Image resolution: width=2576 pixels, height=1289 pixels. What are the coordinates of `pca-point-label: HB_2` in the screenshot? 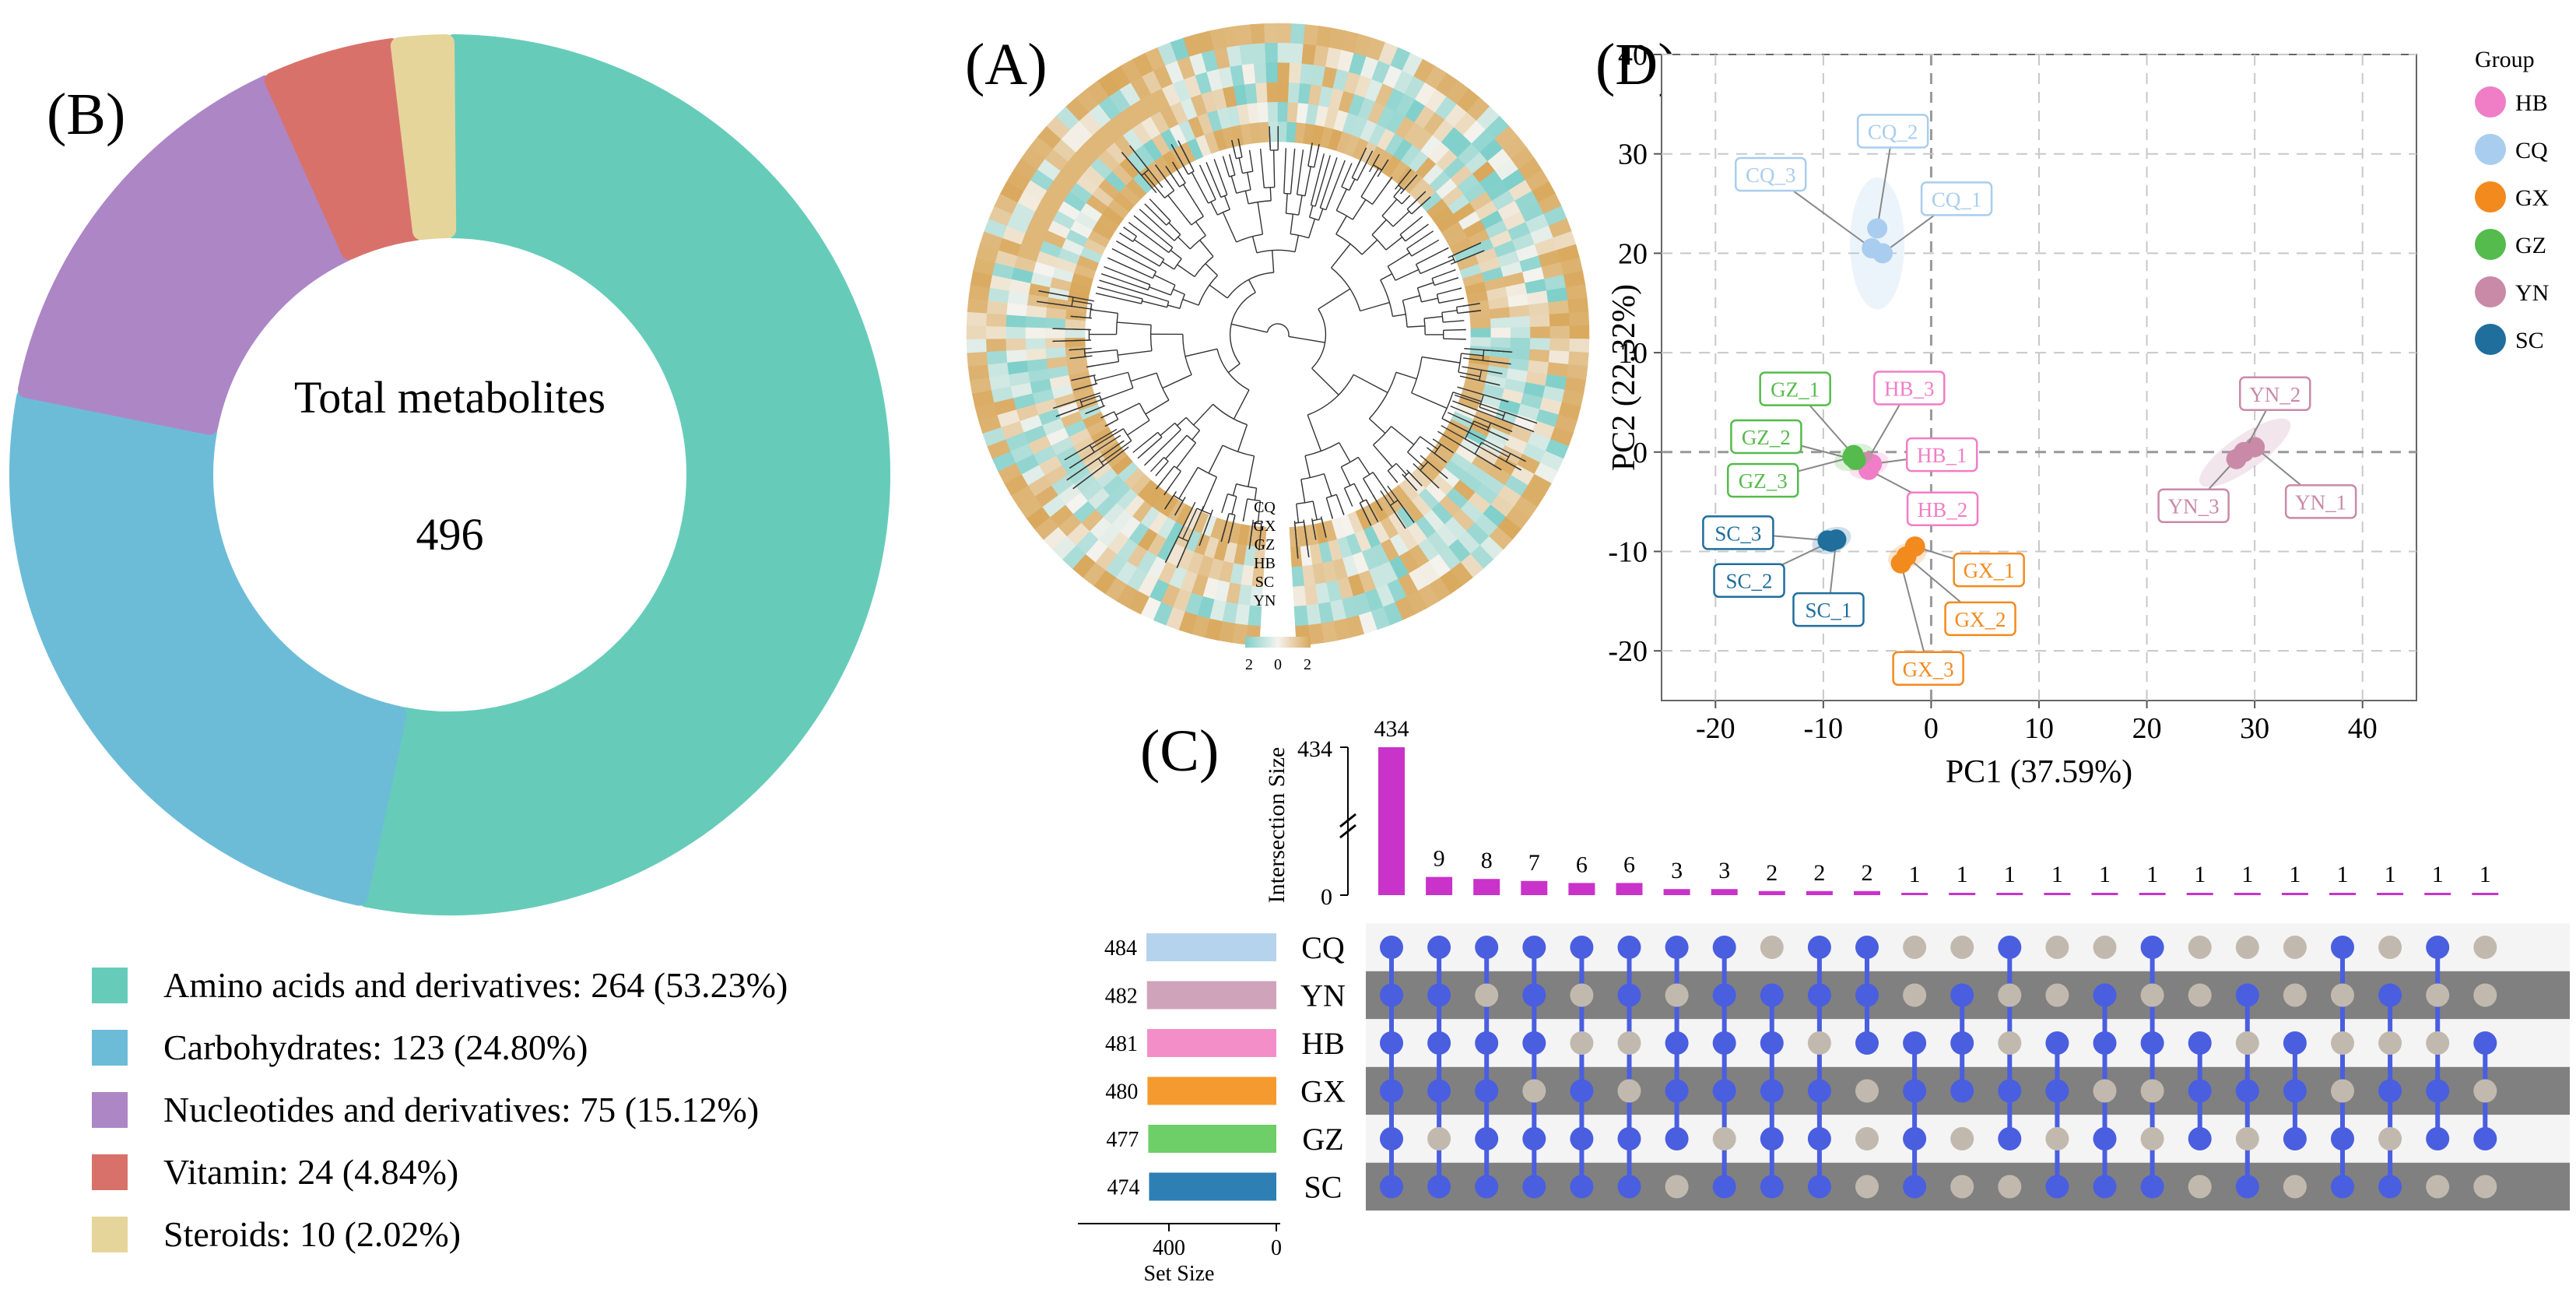 It's located at (1943, 510).